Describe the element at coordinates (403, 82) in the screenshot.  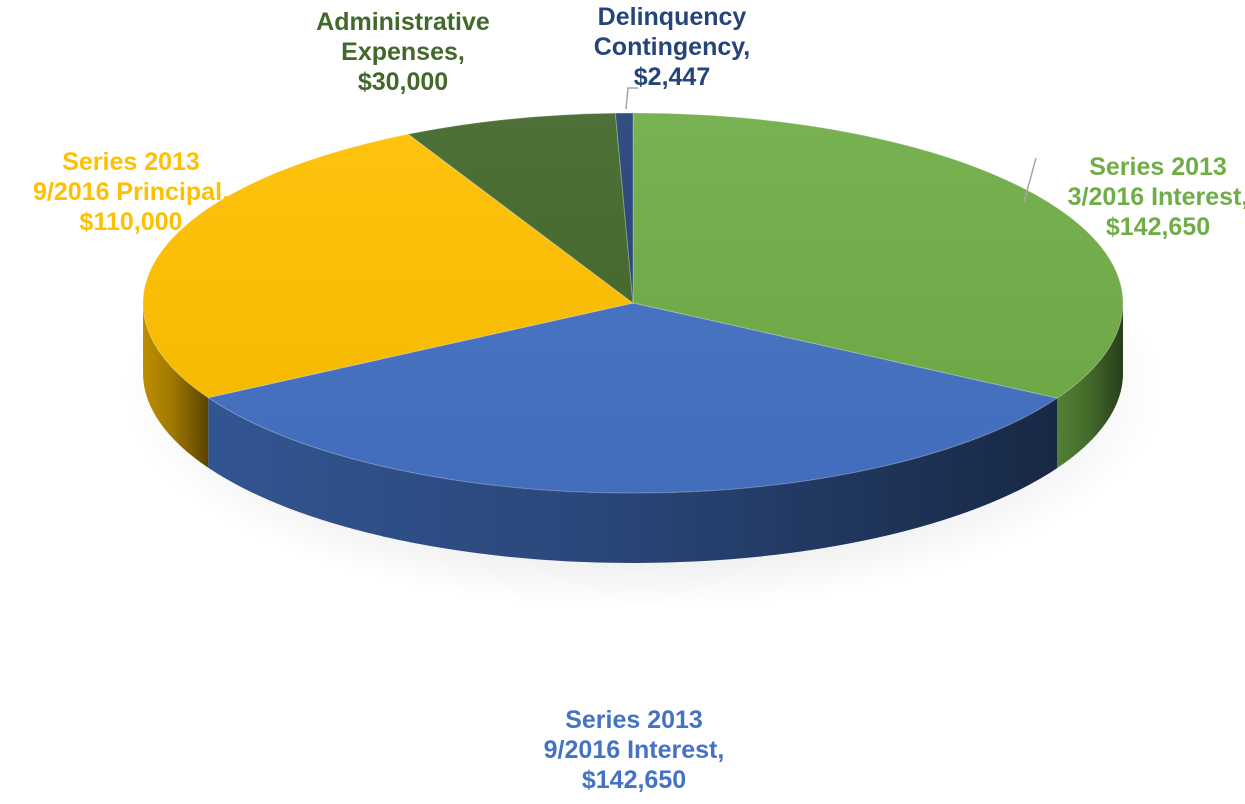
I see `slice-label-line: $30,000` at that location.